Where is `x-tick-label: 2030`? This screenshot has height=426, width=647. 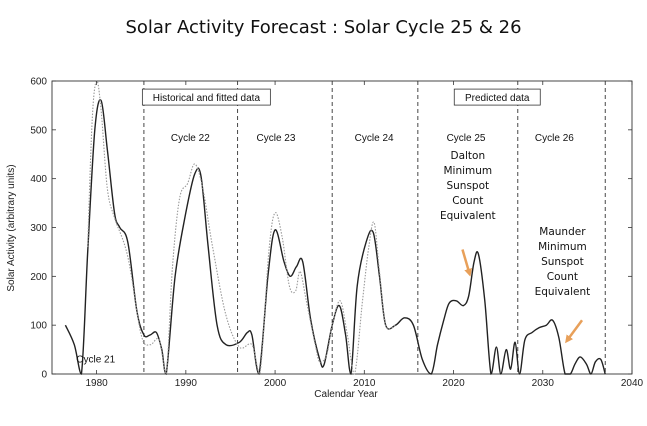
x-tick-label: 2030 is located at coordinates (543, 383).